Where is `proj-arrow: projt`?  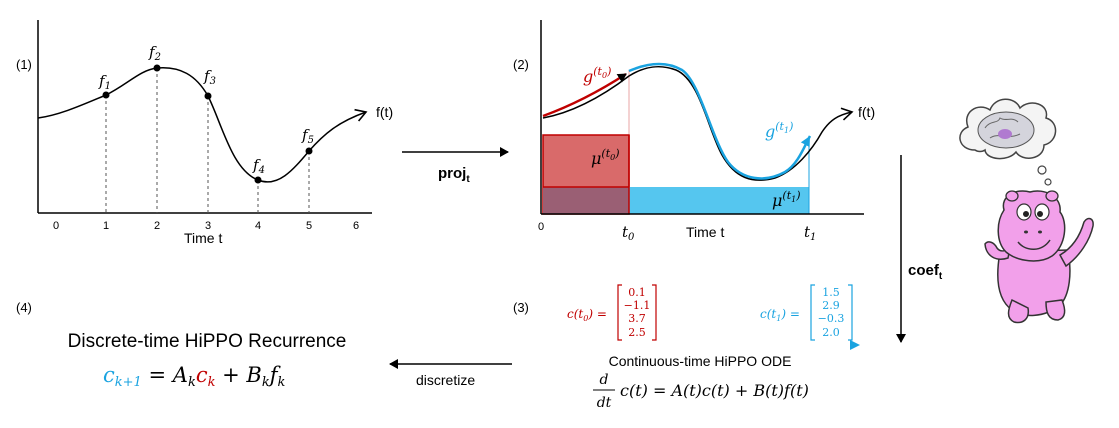
proj-arrow: projt is located at coordinates (455, 166).